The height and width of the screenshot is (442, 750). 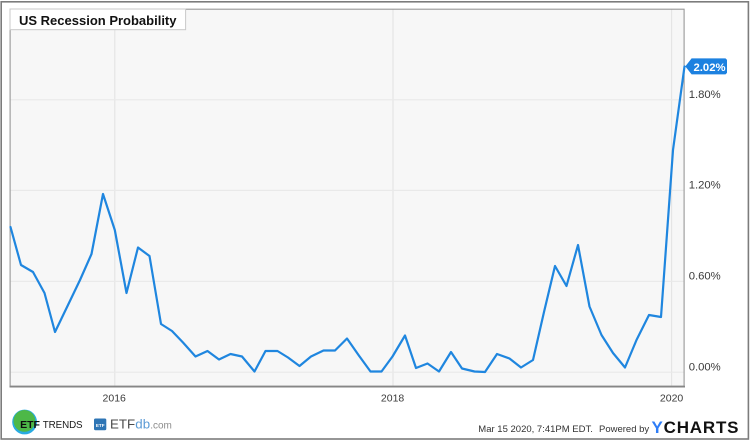 I want to click on svg-text: US Recession Probability, so click(x=98, y=20).